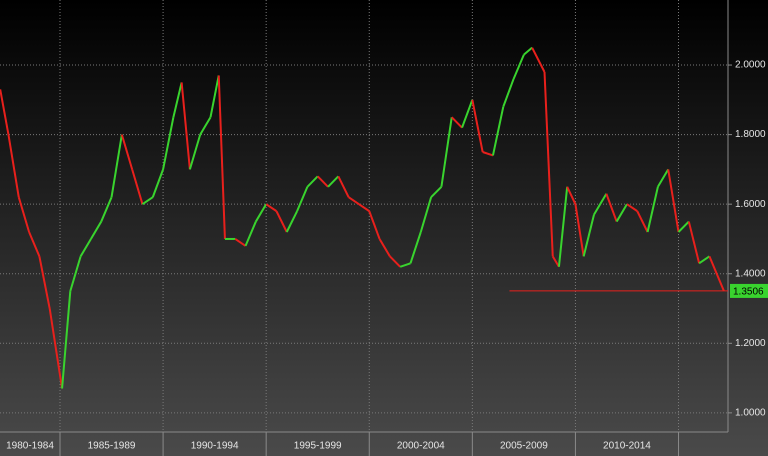 The image size is (768, 456). What do you see at coordinates (215, 446) in the screenshot?
I see `x-tick-label: 1990-1994` at bounding box center [215, 446].